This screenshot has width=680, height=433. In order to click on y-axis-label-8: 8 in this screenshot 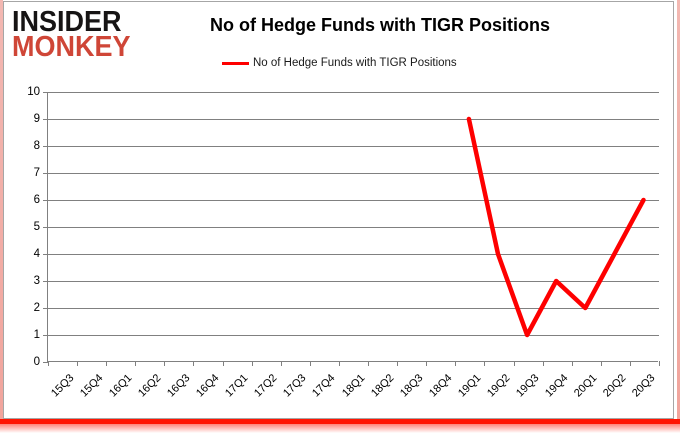, I will do `click(36, 146)`.